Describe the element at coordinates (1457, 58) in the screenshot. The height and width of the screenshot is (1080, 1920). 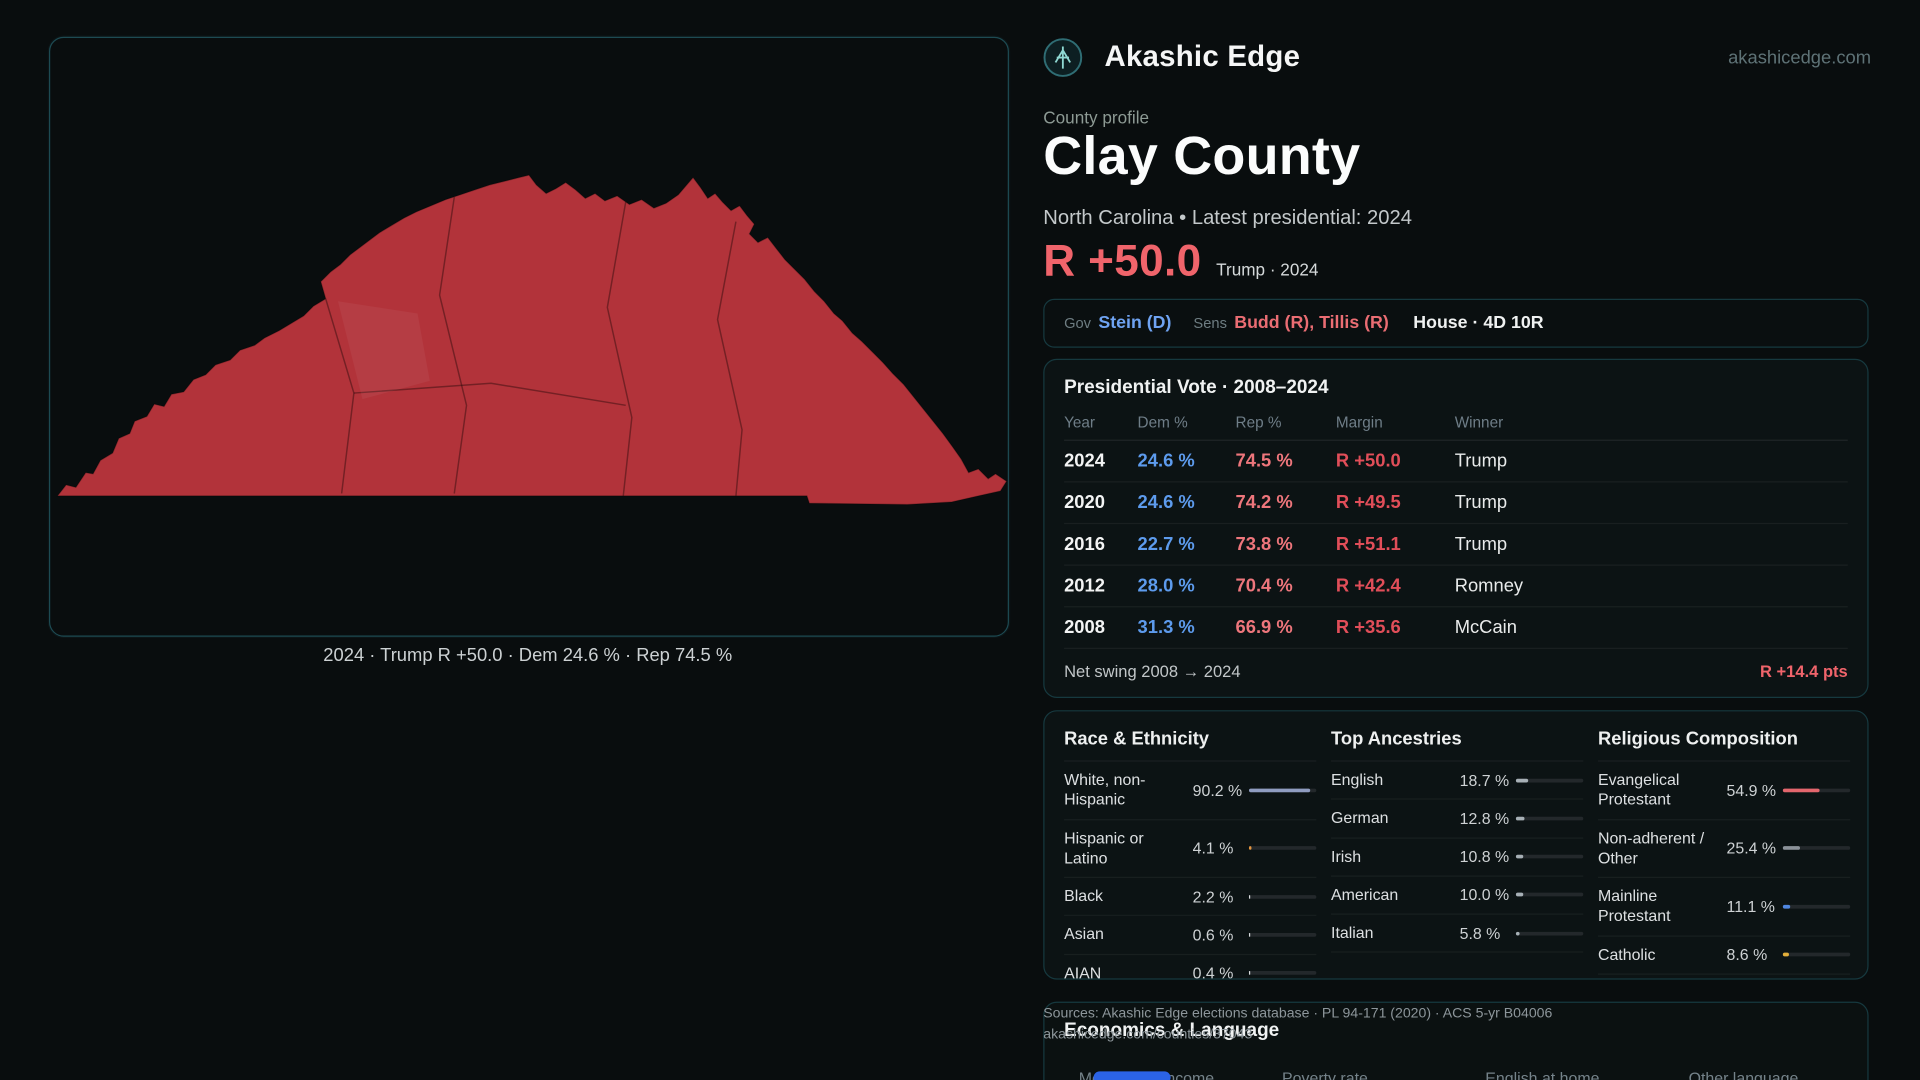
I see `site-header: Akashic Edge akashicedge.com` at that location.